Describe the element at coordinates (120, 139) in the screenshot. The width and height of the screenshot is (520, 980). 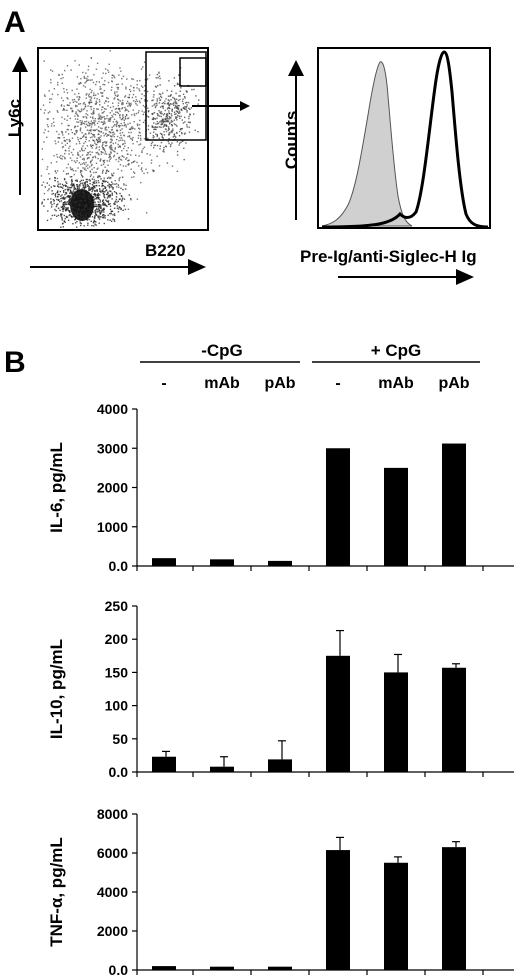
I see `scatter-dots` at that location.